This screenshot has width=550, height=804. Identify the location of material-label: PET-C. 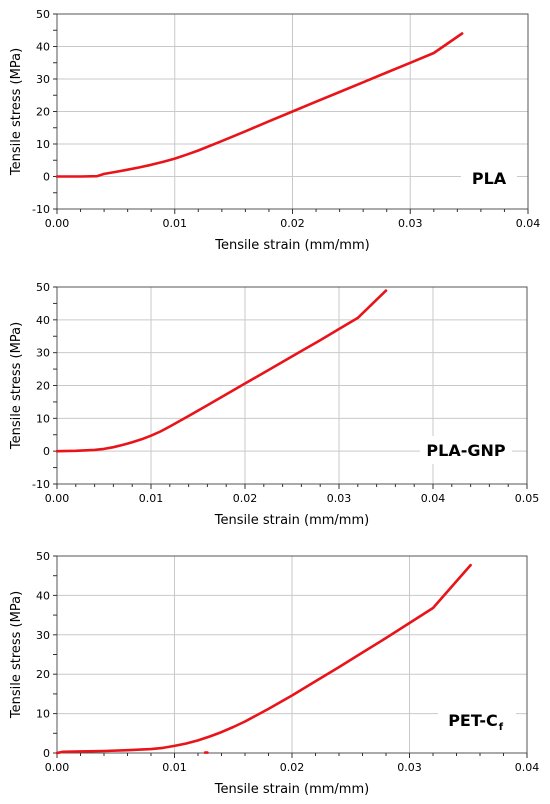
(473, 720).